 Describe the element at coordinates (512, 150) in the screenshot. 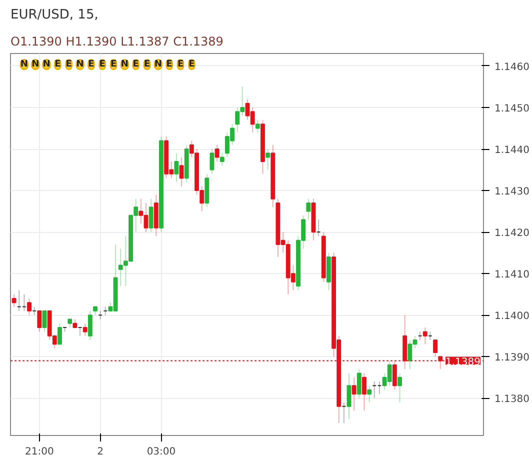

I see `y-tick-label: 1.1440` at that location.